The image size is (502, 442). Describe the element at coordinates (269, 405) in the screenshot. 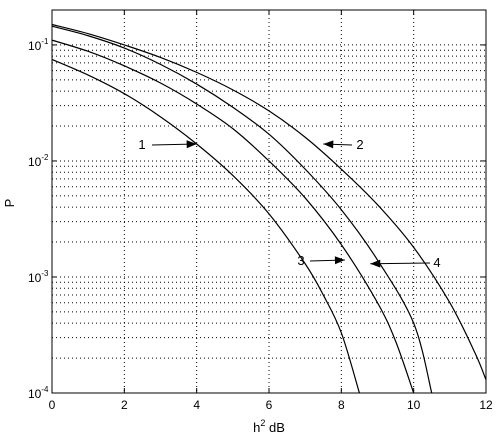

I see `x-tick-label: 6` at that location.